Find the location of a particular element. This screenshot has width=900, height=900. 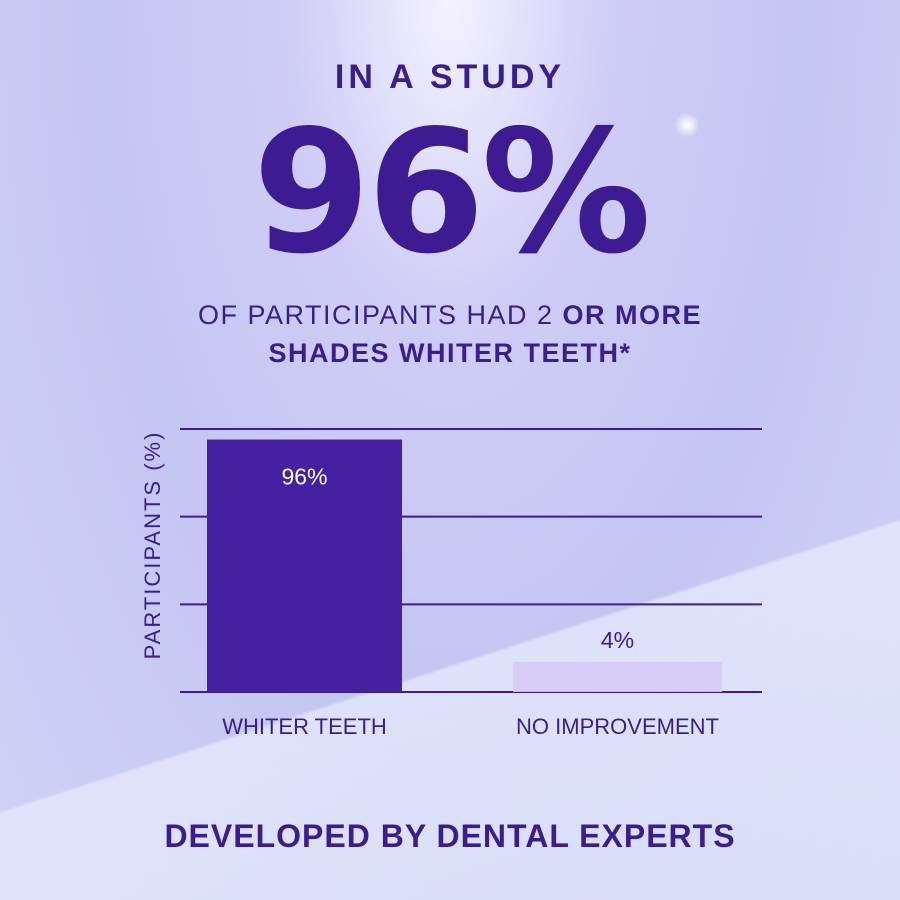

subline-1-regular: OF PARTICIPANTS HAD 2 is located at coordinates (380, 315).